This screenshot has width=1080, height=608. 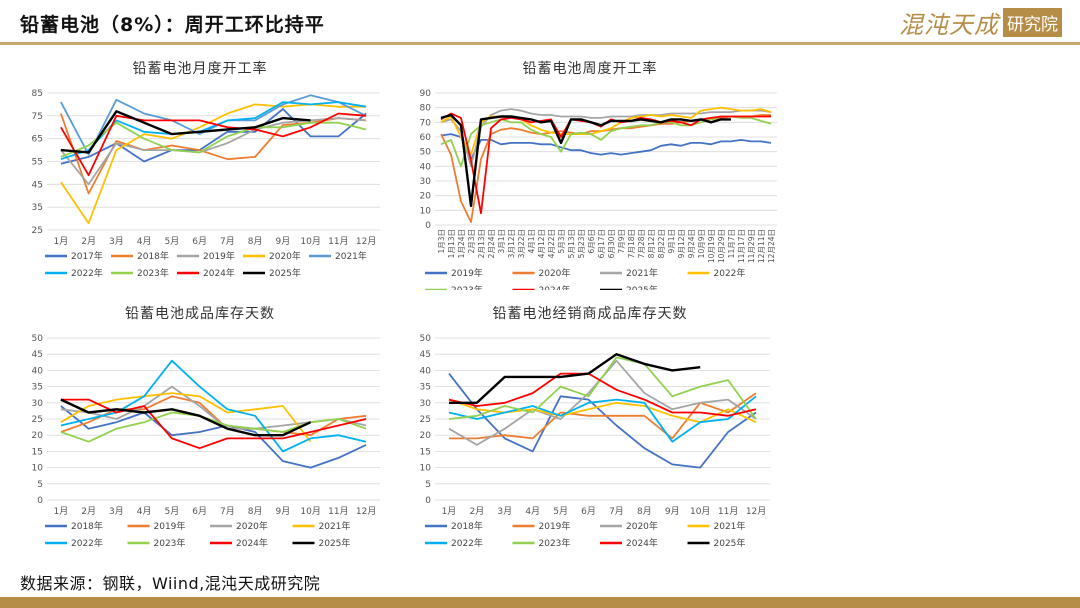 I want to click on legend-label: 2024年, so click(x=219, y=273).